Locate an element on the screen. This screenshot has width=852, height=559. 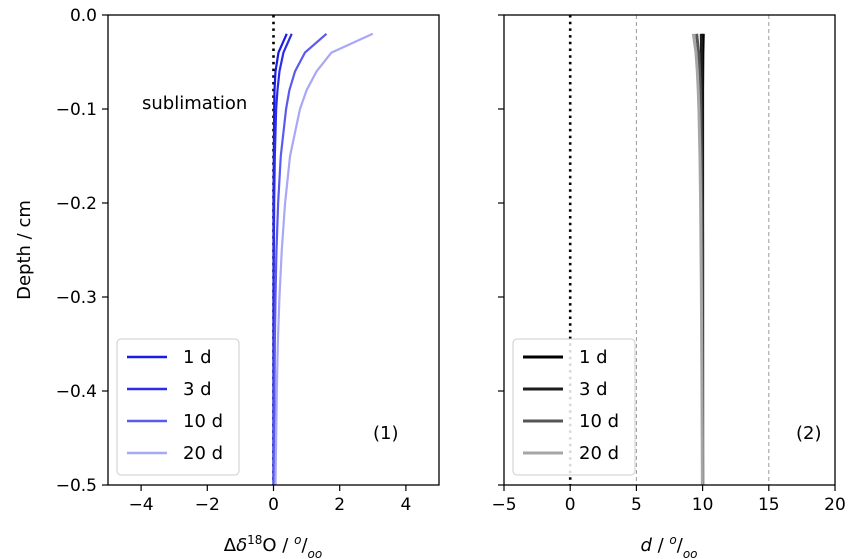
x-tick-label: 5 is located at coordinates (636, 505).